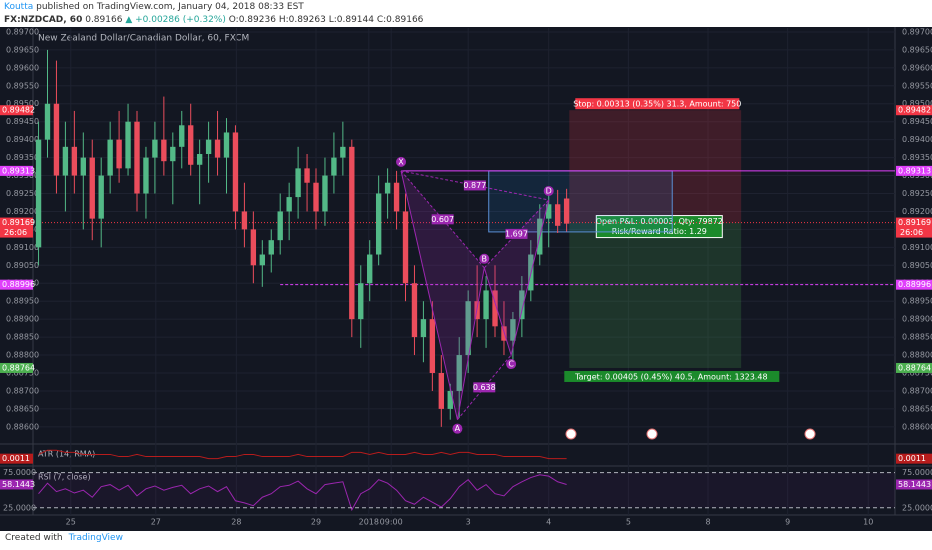 The height and width of the screenshot is (550, 932). What do you see at coordinates (917, 31) in the screenshot?
I see `y-tick-label: 0.89700` at bounding box center [917, 31].